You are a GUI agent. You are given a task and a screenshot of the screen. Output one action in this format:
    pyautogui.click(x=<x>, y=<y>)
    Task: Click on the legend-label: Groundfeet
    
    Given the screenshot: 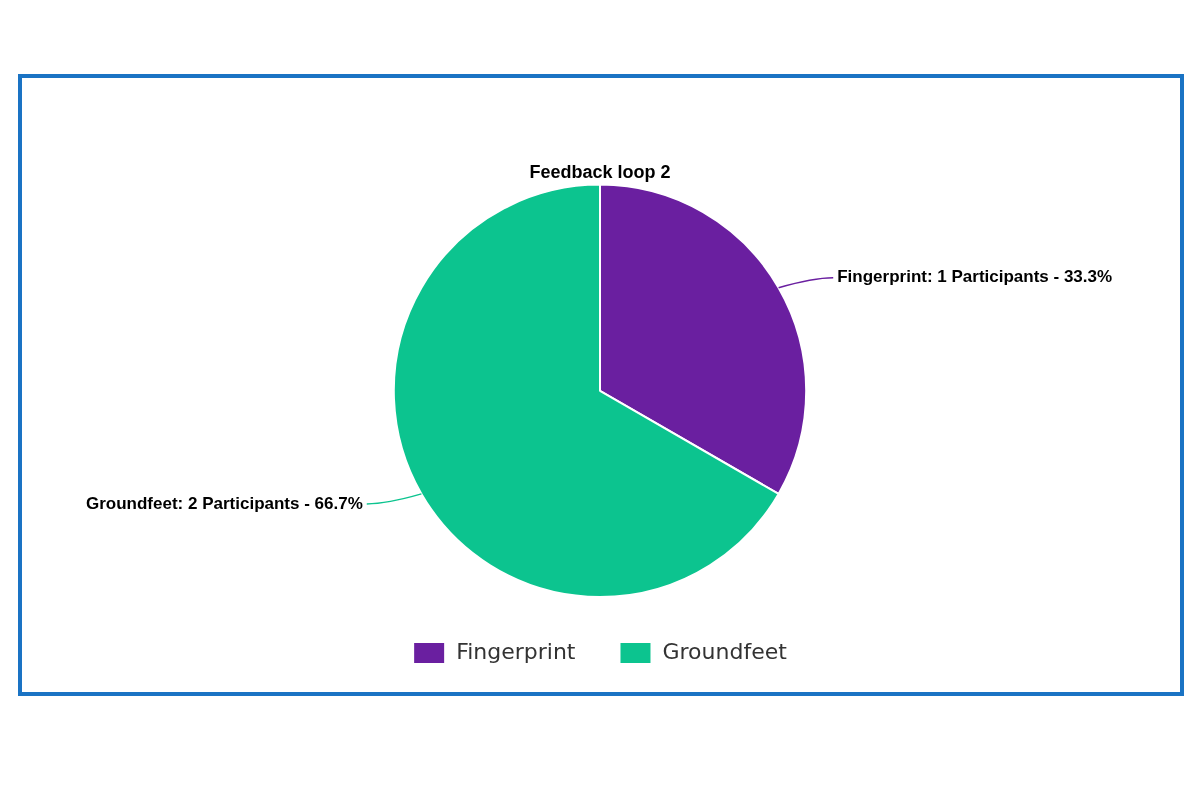 What is the action you would take?
    pyautogui.click(x=725, y=651)
    